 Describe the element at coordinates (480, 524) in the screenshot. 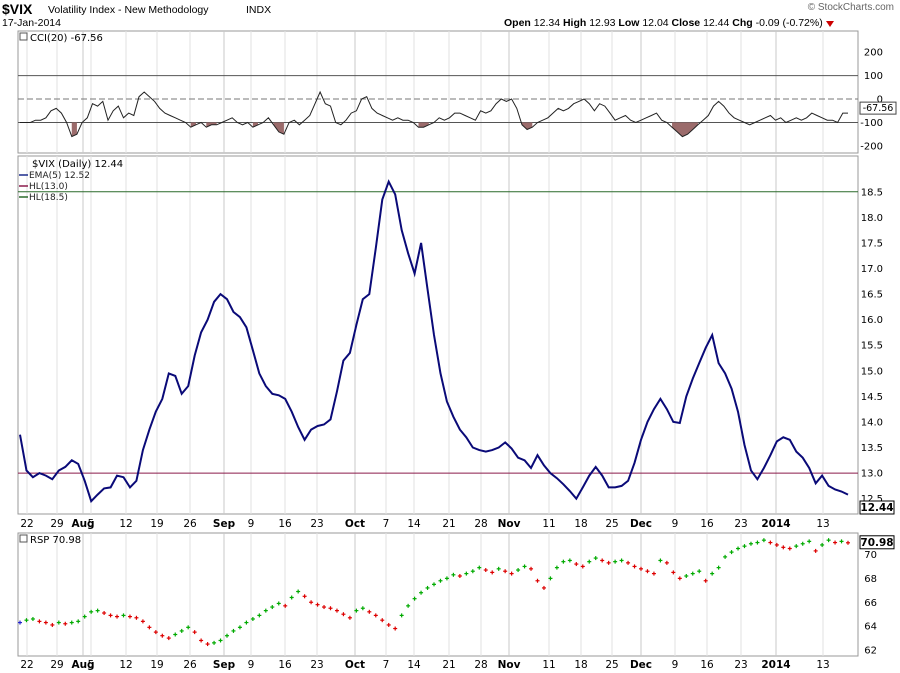

I see `x-tick-label: 28` at that location.